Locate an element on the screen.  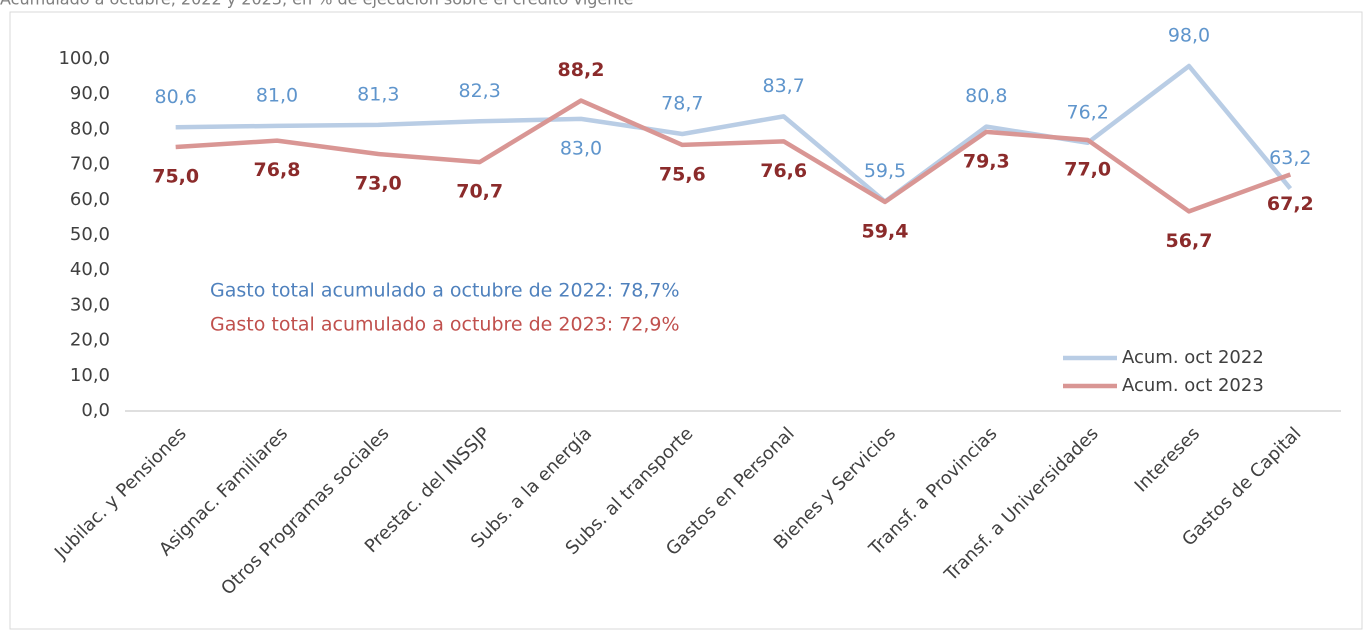
data-label: 67,2 is located at coordinates (1290, 204).